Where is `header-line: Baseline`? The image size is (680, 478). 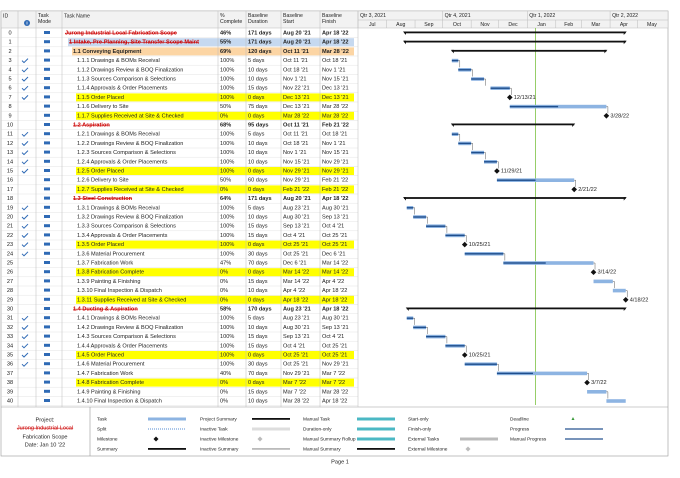
header-line: Baseline is located at coordinates (258, 16).